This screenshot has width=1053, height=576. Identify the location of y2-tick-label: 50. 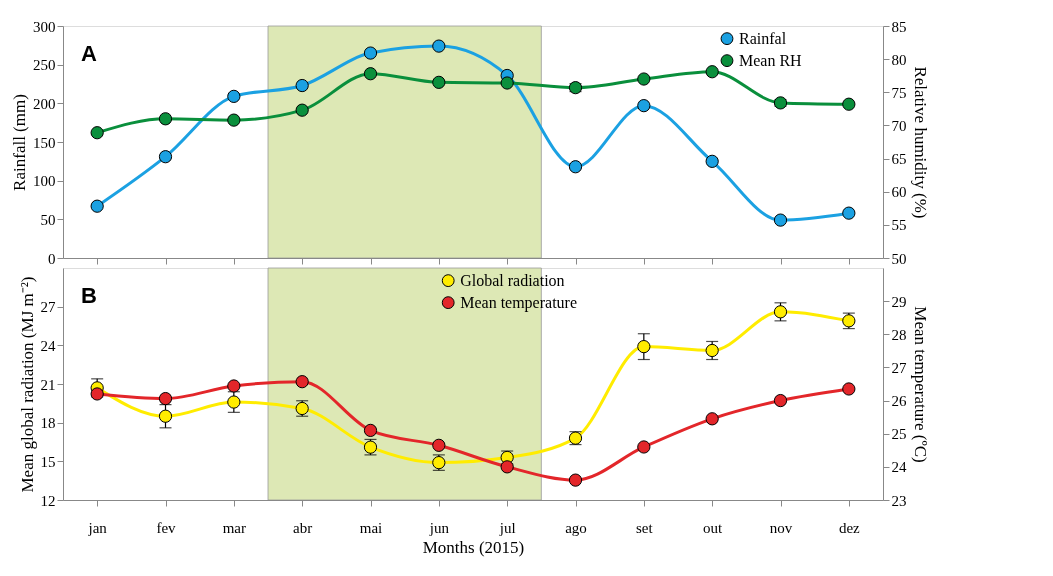
(899, 258).